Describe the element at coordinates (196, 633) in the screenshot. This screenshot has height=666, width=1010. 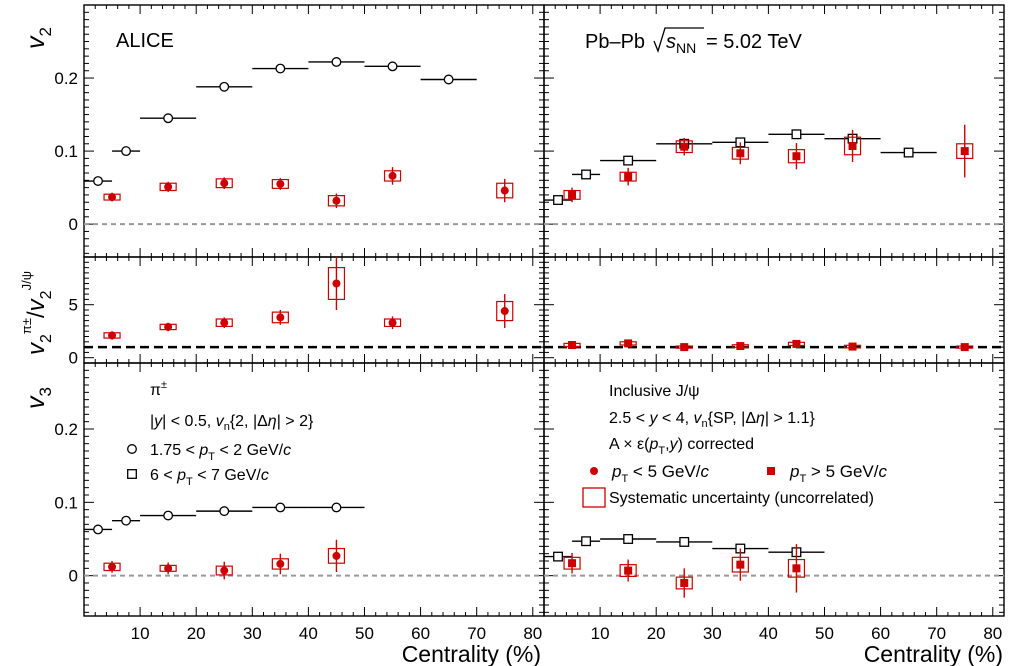
I see `x-tick-label: 20` at that location.